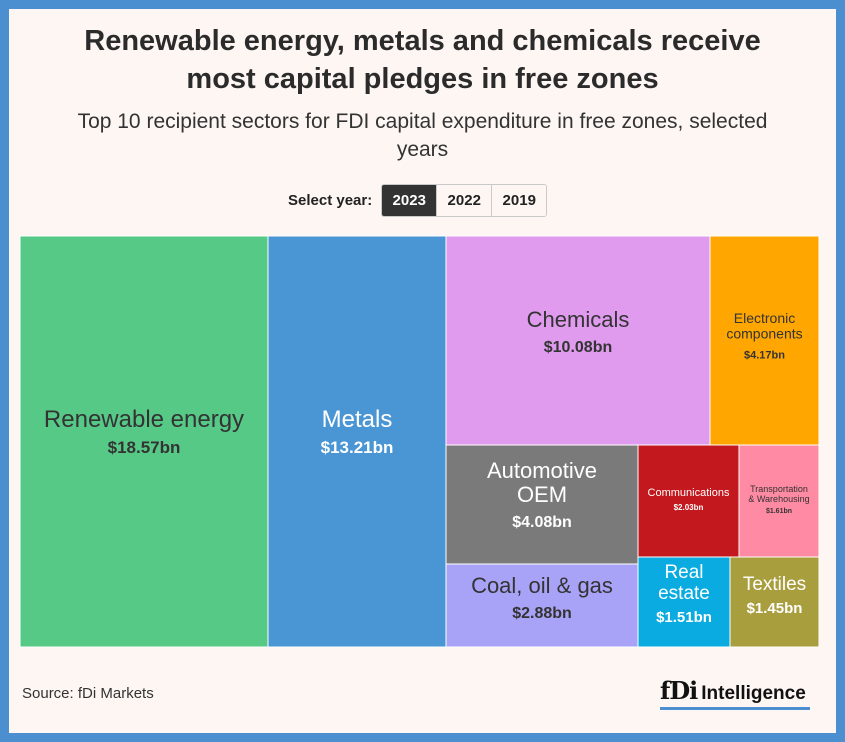 The width and height of the screenshot is (845, 742). Describe the element at coordinates (753, 693) in the screenshot. I see `logo-intelligence-text: Intelligence` at that location.